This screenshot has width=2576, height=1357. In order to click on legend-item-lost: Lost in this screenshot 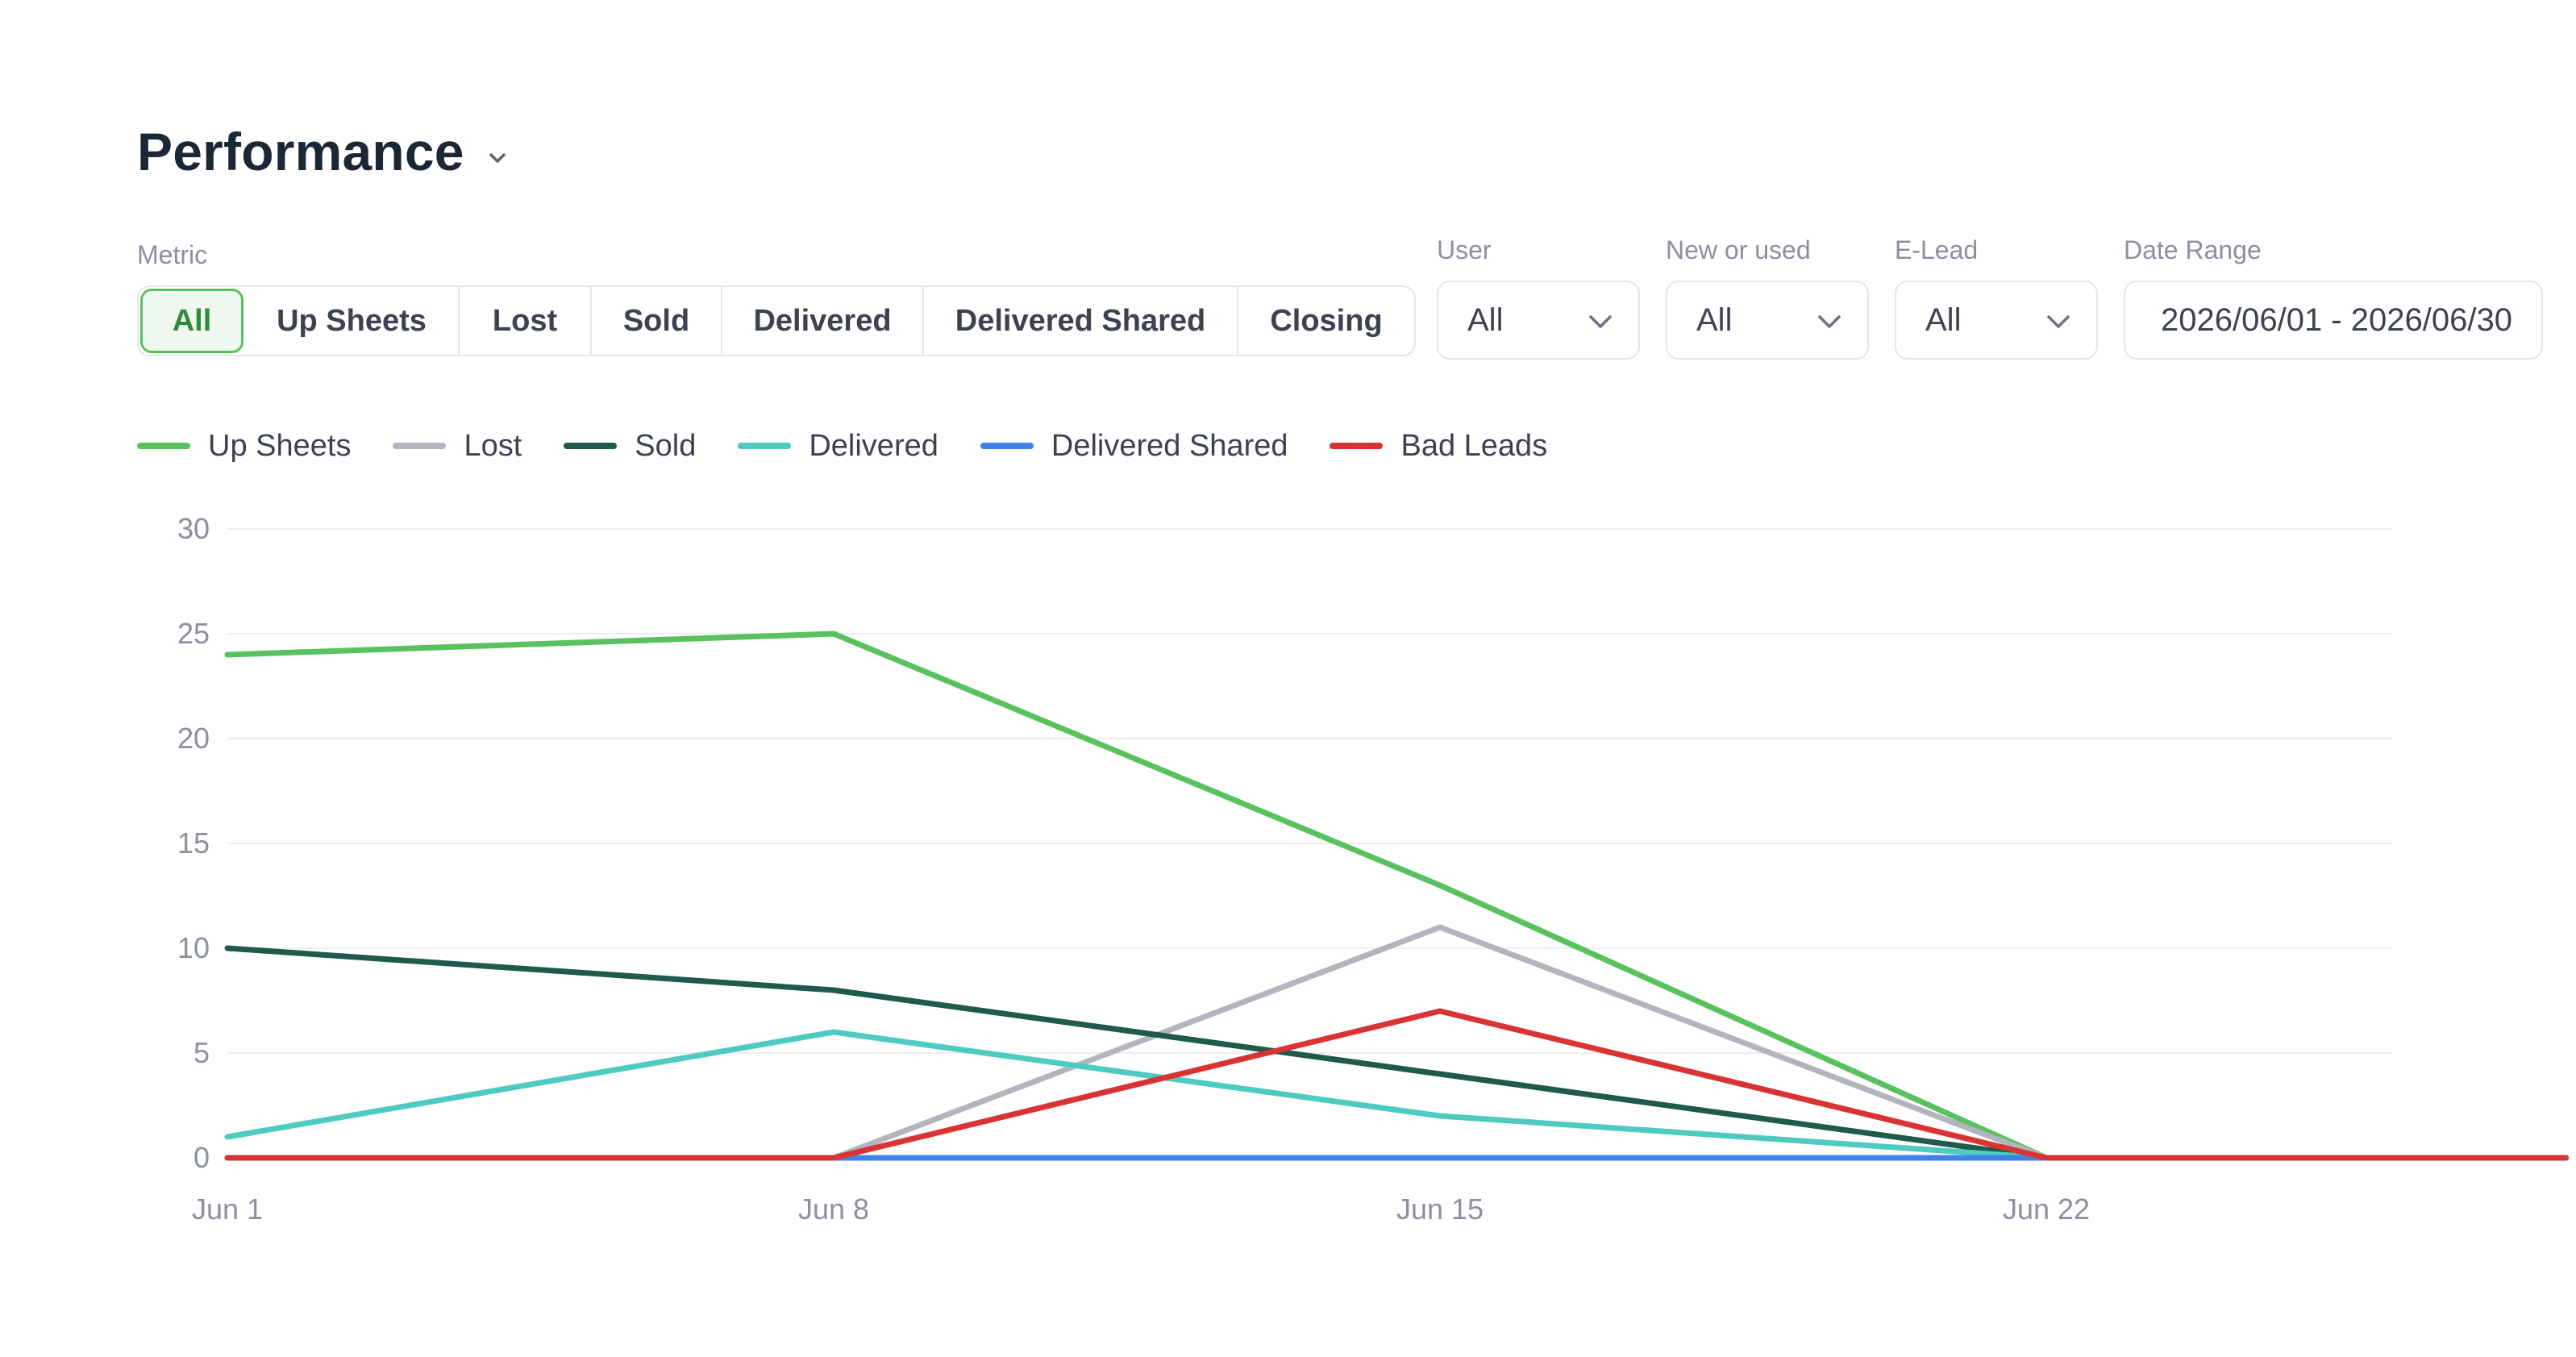, I will do `click(458, 446)`.